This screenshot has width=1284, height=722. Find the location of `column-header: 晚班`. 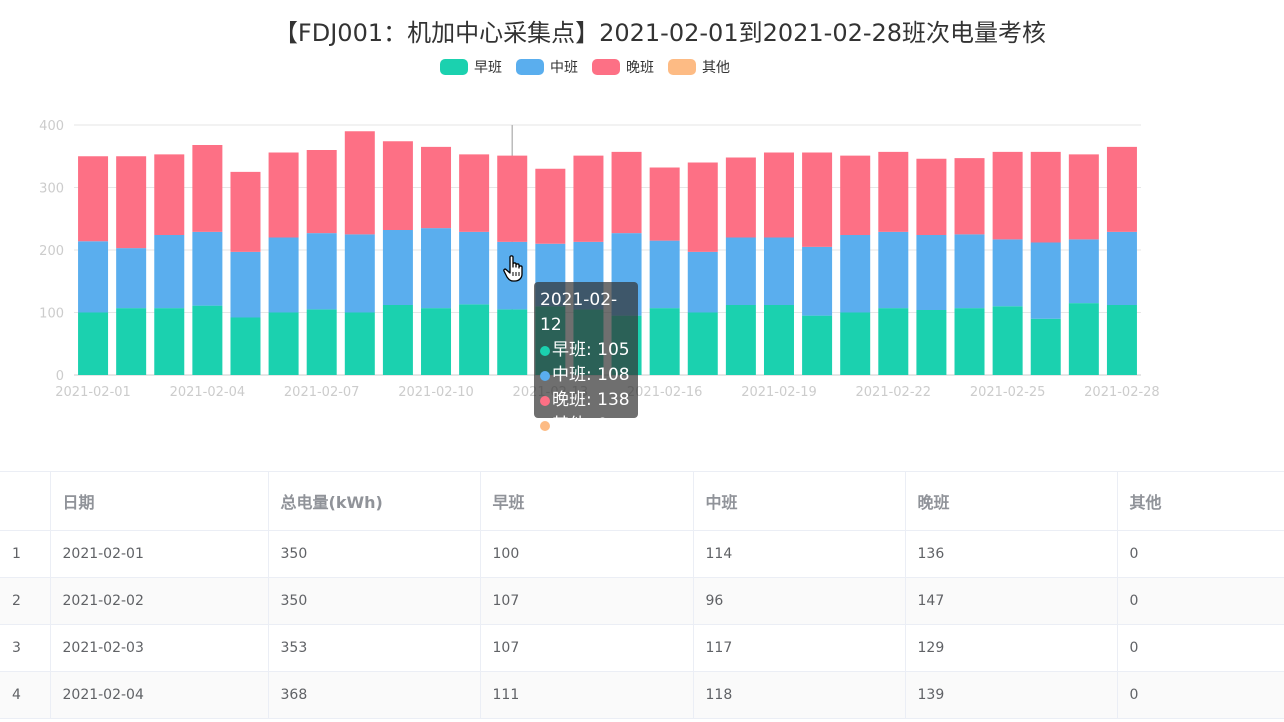

column-header: 晚班 is located at coordinates (1011, 501).